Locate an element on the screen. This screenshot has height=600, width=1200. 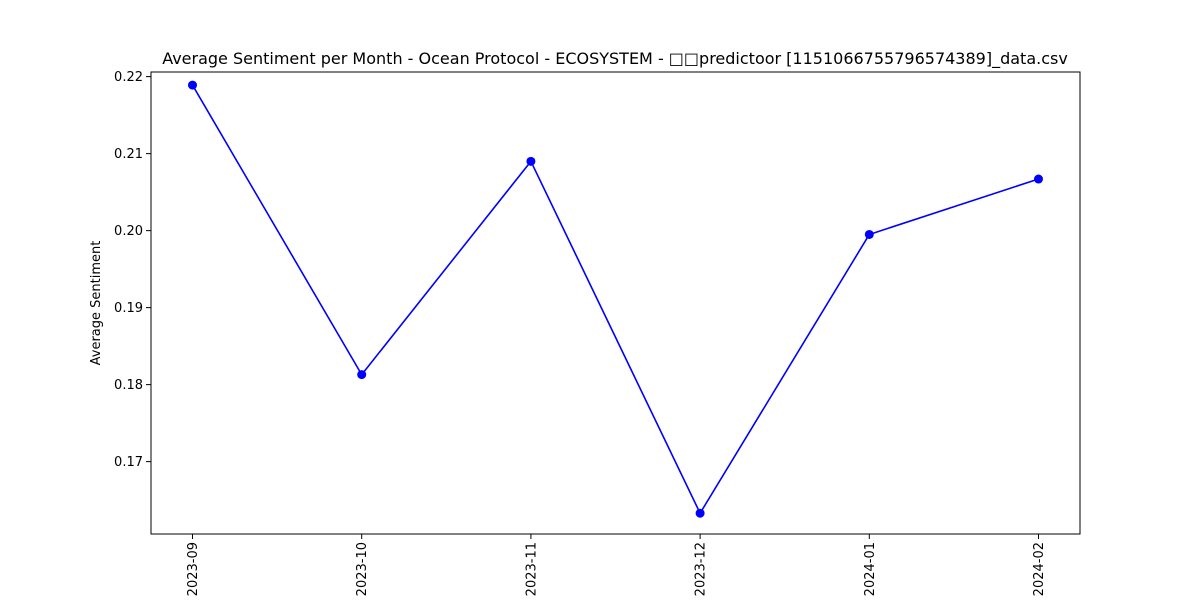
x-tick-label: 2023-09 is located at coordinates (193, 569).